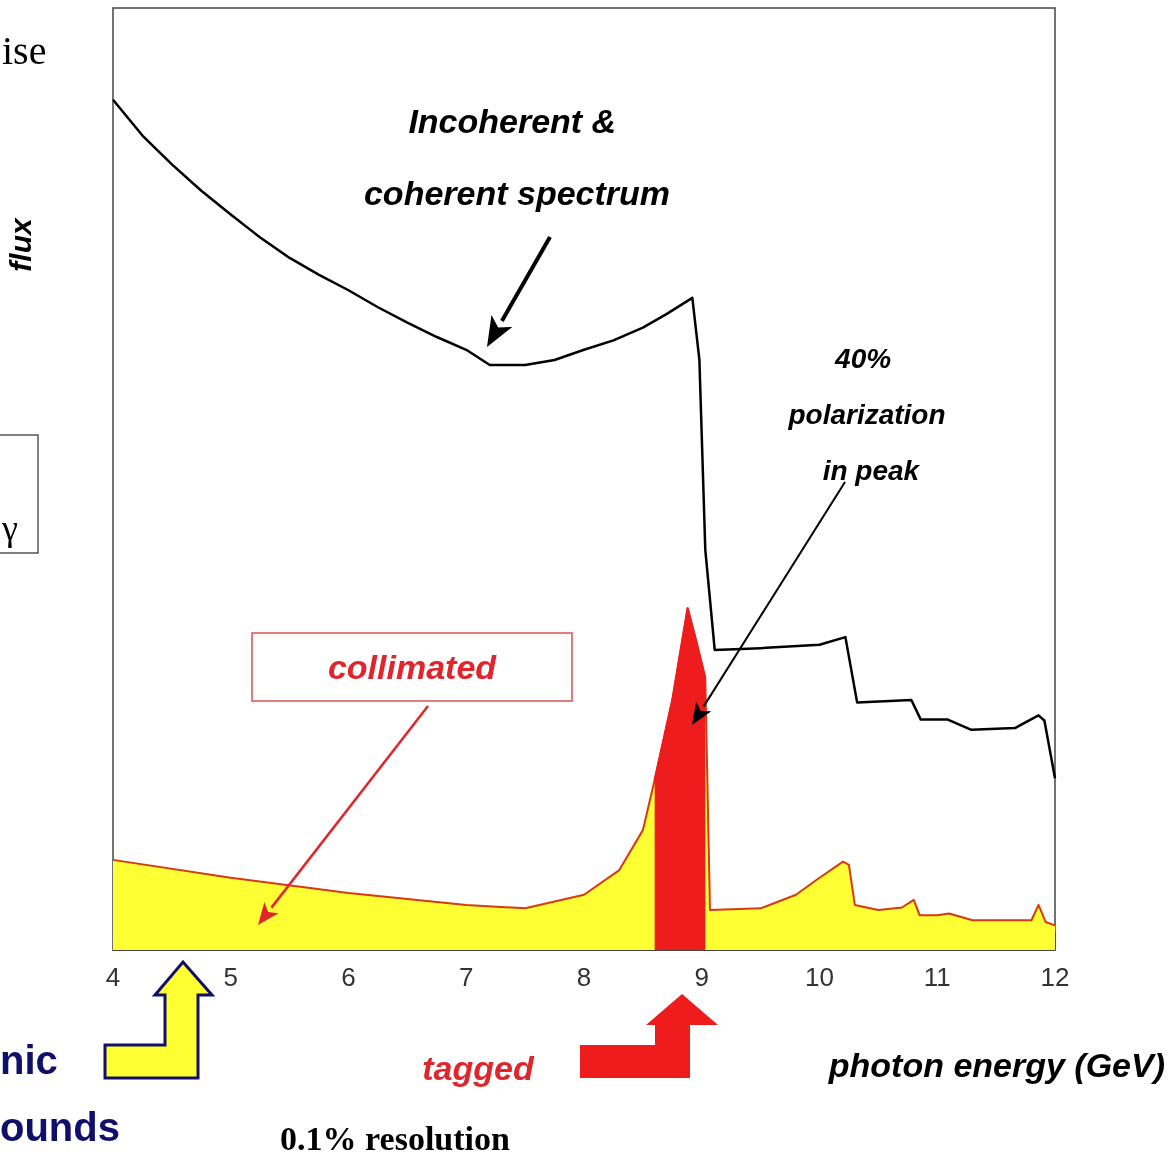 This screenshot has width=1171, height=1160. I want to click on text: γ, so click(9, 528).